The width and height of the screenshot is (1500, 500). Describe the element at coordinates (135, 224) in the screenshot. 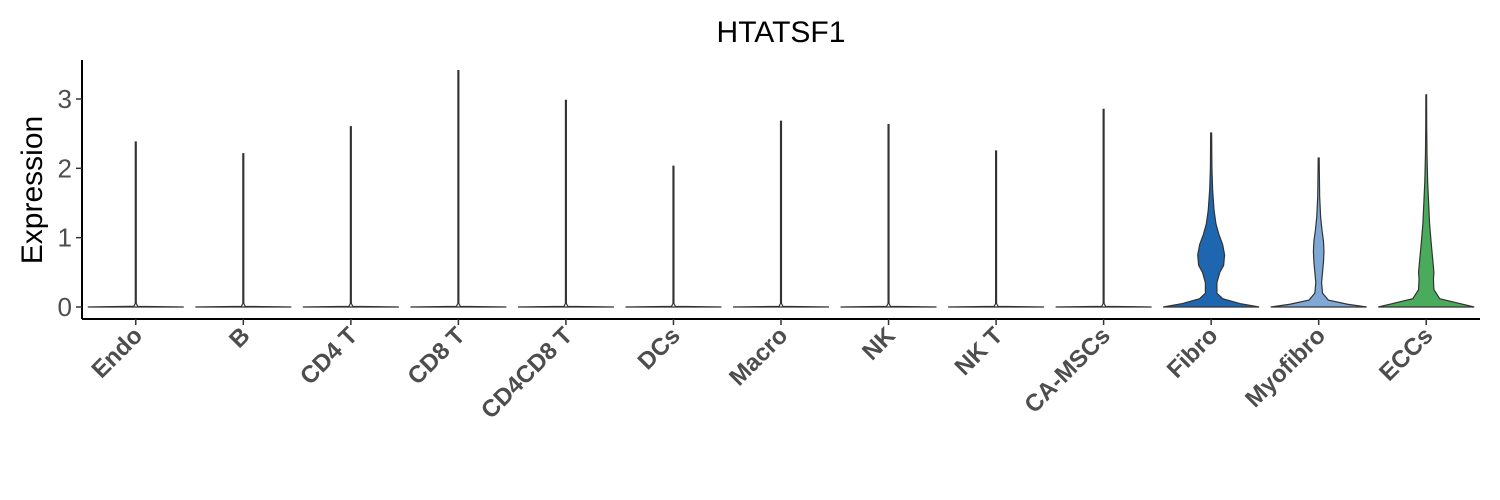

I see `violin-endo` at that location.